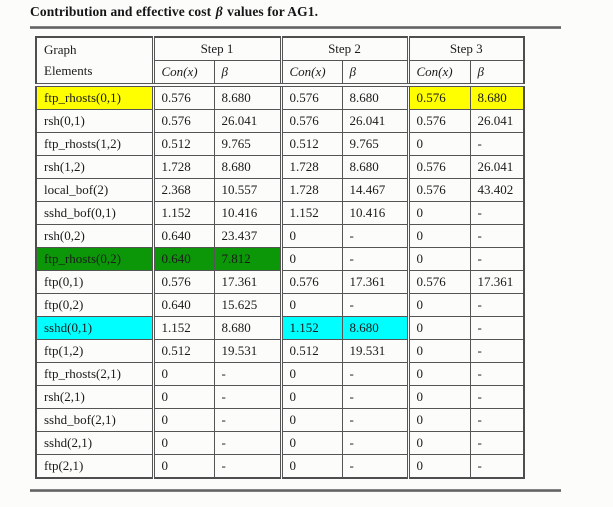 The width and height of the screenshot is (613, 507). What do you see at coordinates (183, 236) in the screenshot?
I see `cell-step1-con: 0.640` at bounding box center [183, 236].